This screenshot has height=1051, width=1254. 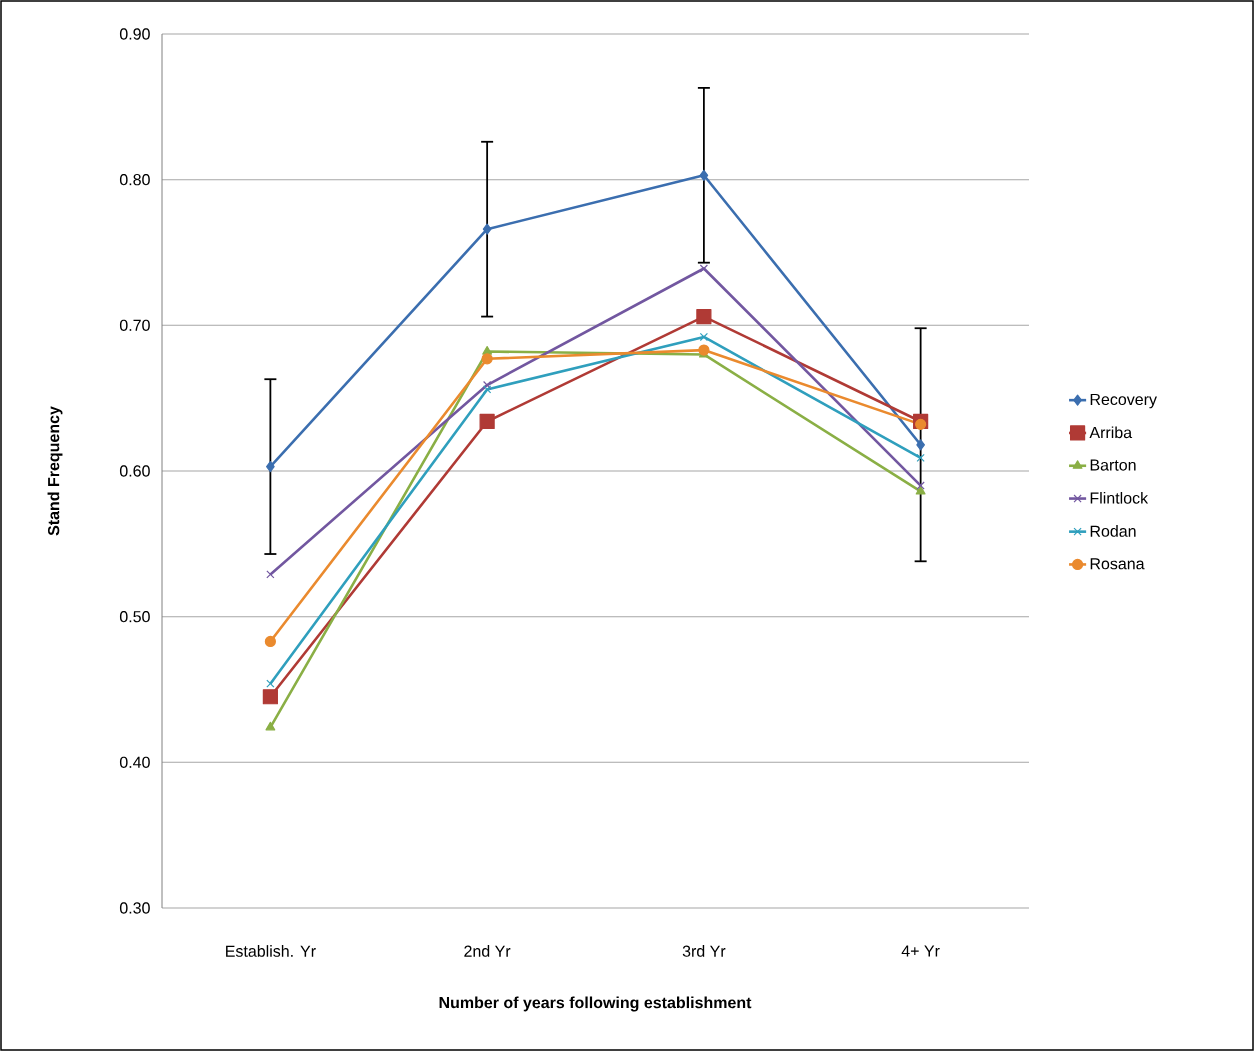 I want to click on x-tick-label: Establish. Yr, so click(x=271, y=951).